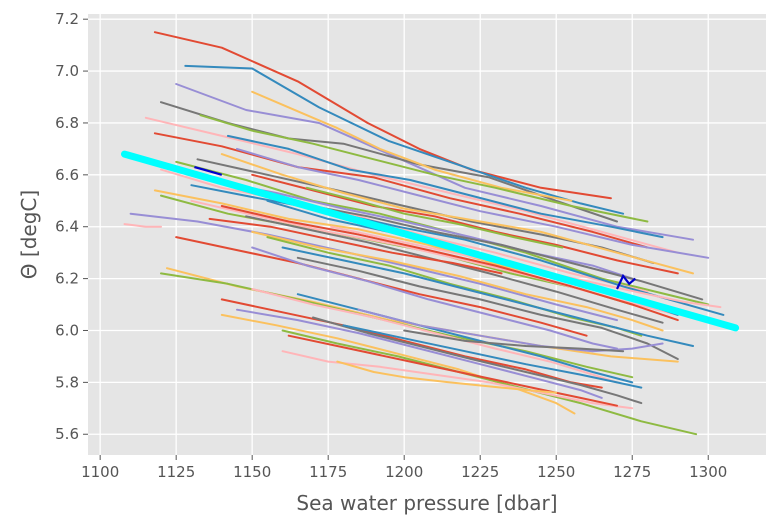  Describe the element at coordinates (556, 472) in the screenshot. I see `x-tick-label: 1250` at that location.